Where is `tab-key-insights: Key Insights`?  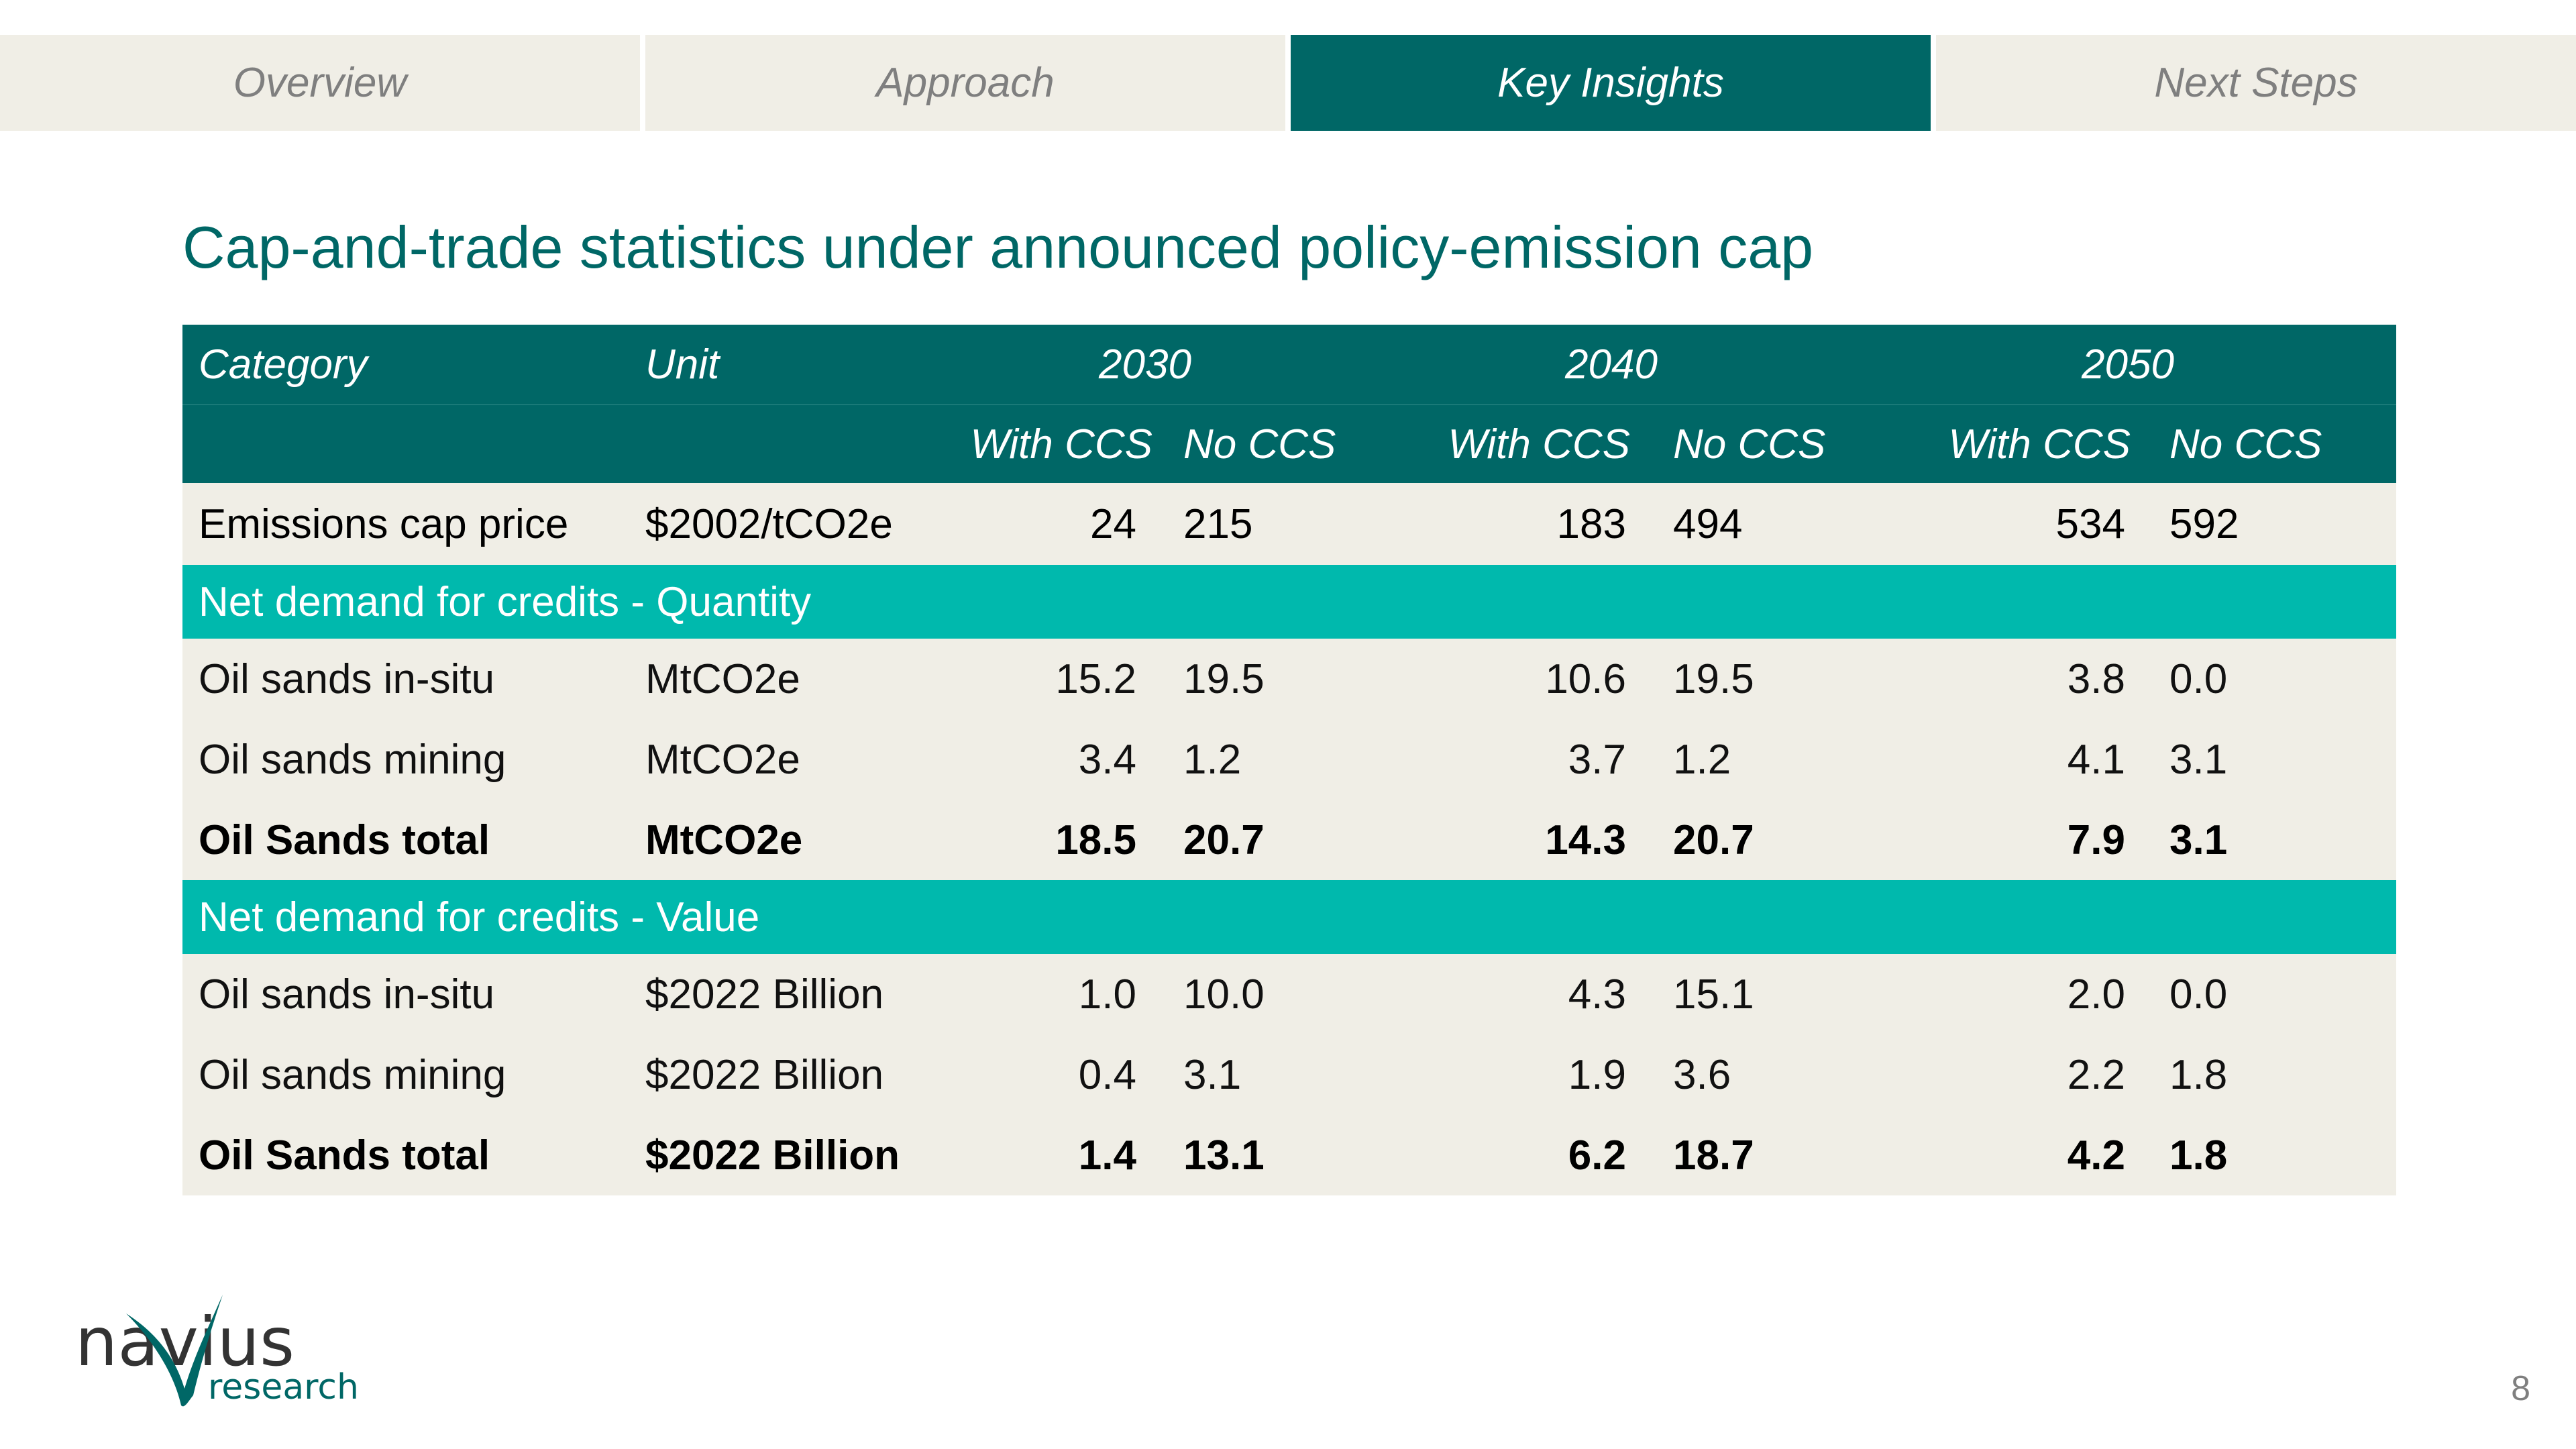 tab-key-insights: Key Insights is located at coordinates (1611, 83).